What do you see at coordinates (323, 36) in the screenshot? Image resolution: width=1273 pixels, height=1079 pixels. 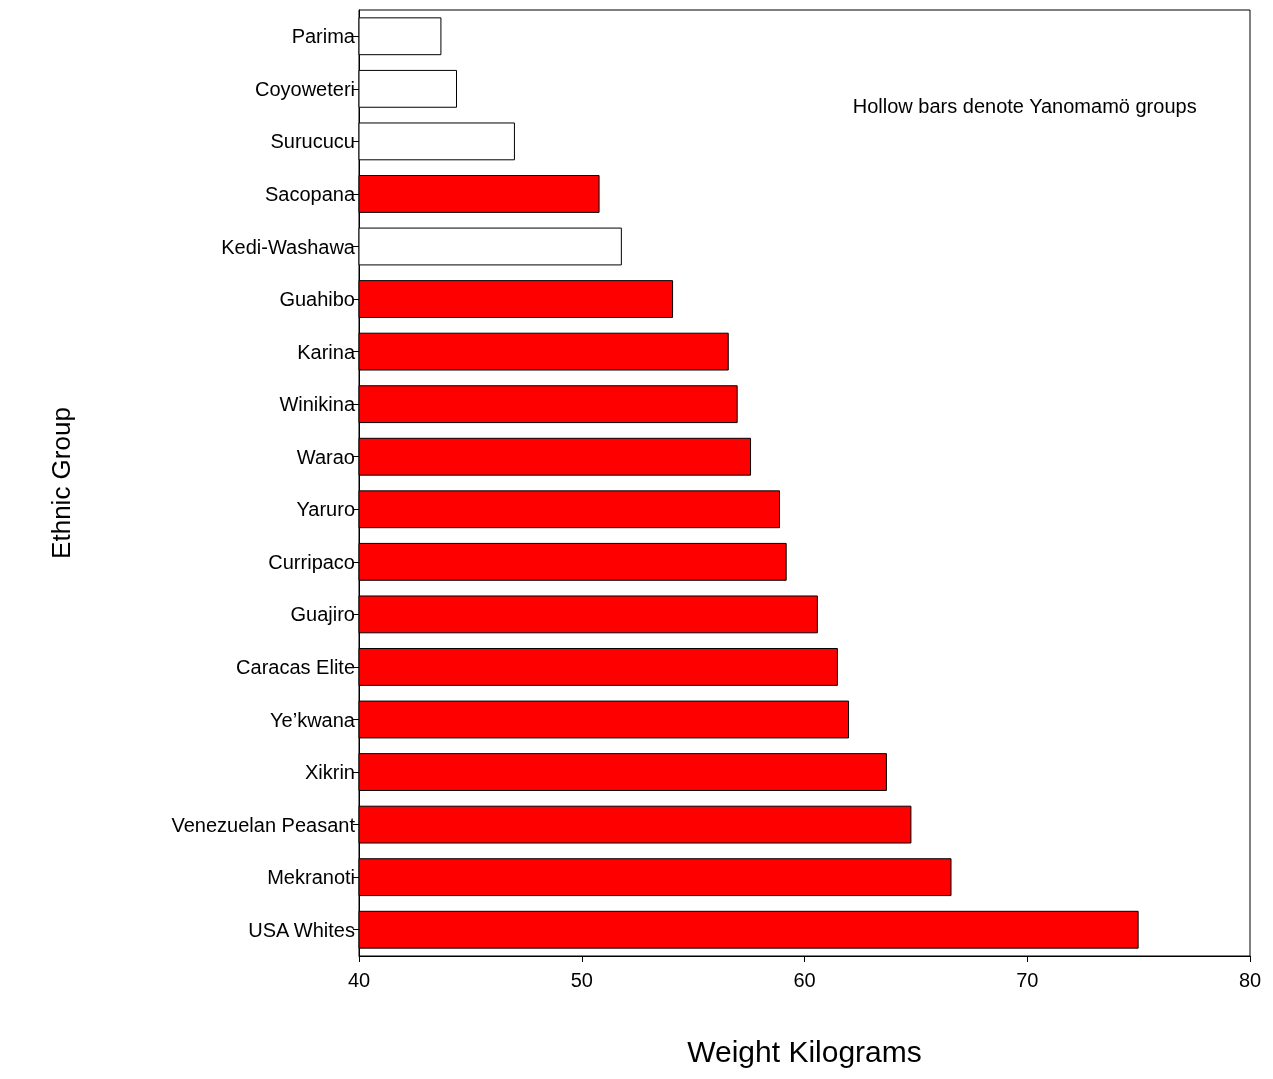 I see `y-tick-label: Parima` at bounding box center [323, 36].